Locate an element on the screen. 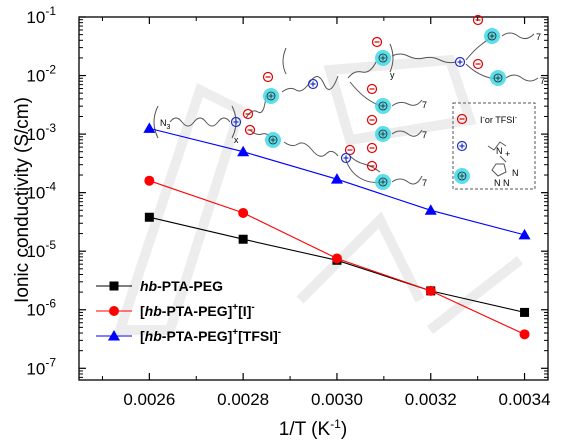  key-or-label: or TFSI is located at coordinates (500, 120).